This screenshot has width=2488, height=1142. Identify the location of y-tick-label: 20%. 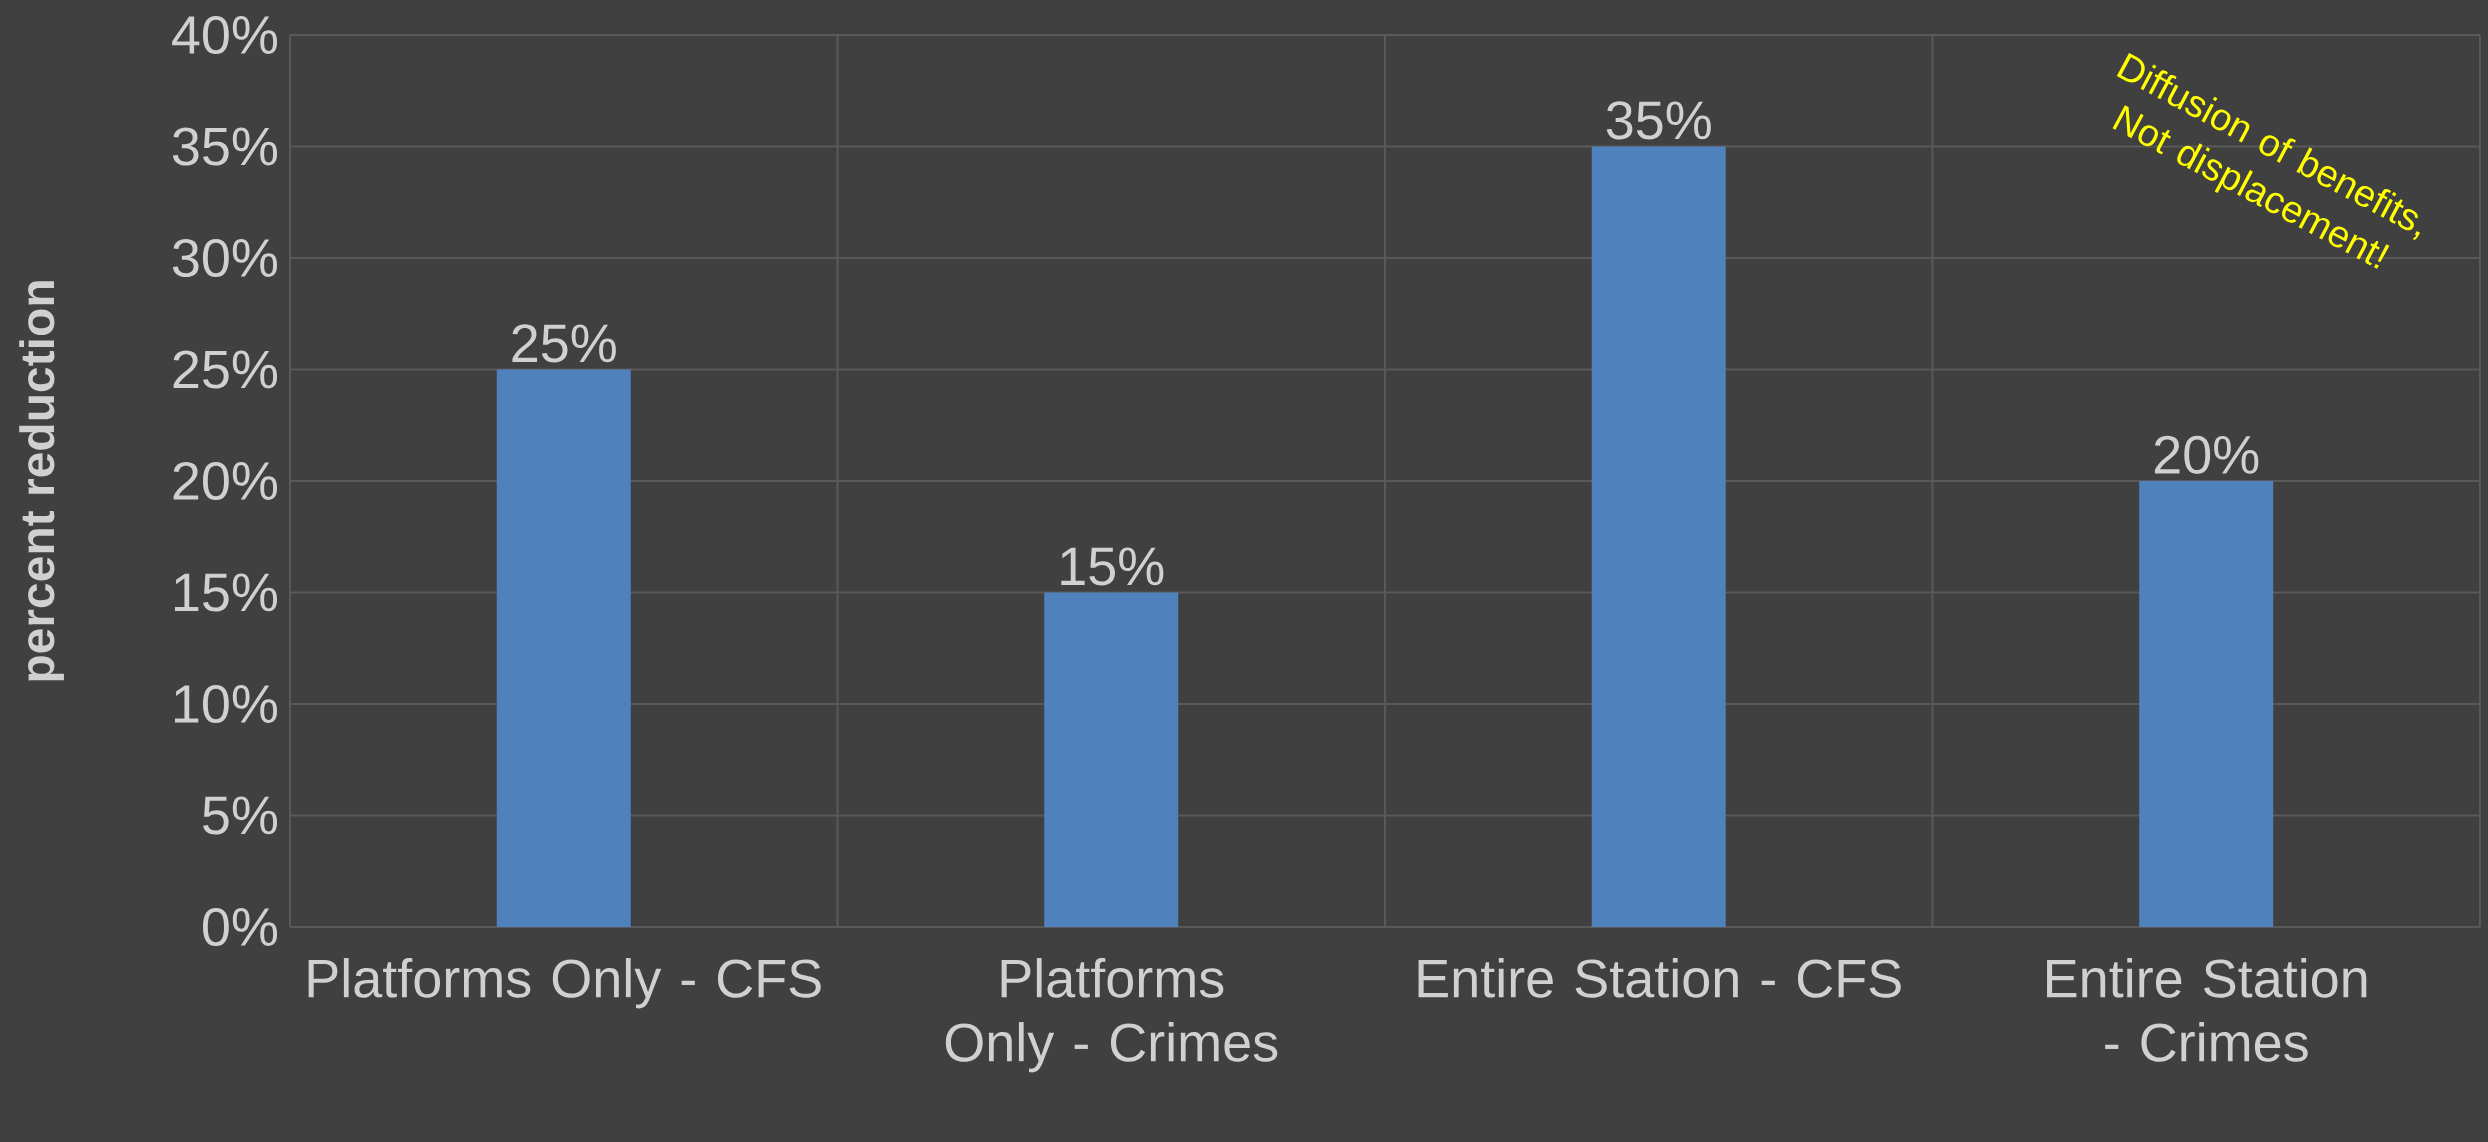
(225, 481).